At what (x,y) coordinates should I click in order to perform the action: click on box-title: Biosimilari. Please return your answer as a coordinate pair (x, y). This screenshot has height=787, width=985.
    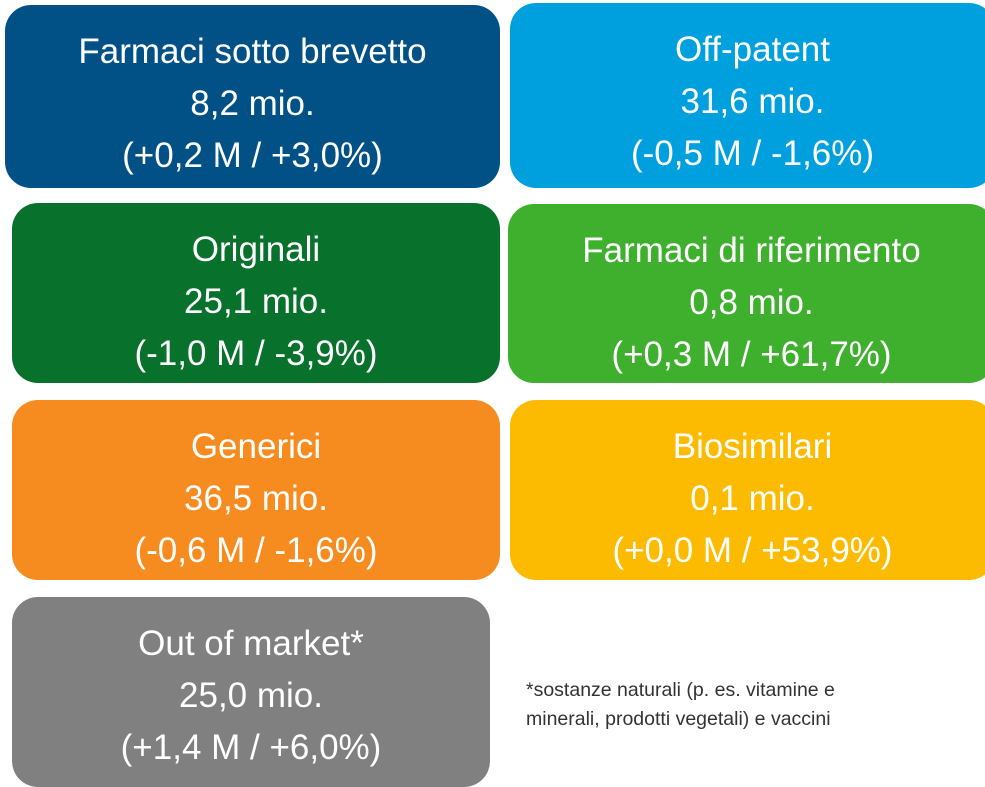
    Looking at the image, I should click on (752, 446).